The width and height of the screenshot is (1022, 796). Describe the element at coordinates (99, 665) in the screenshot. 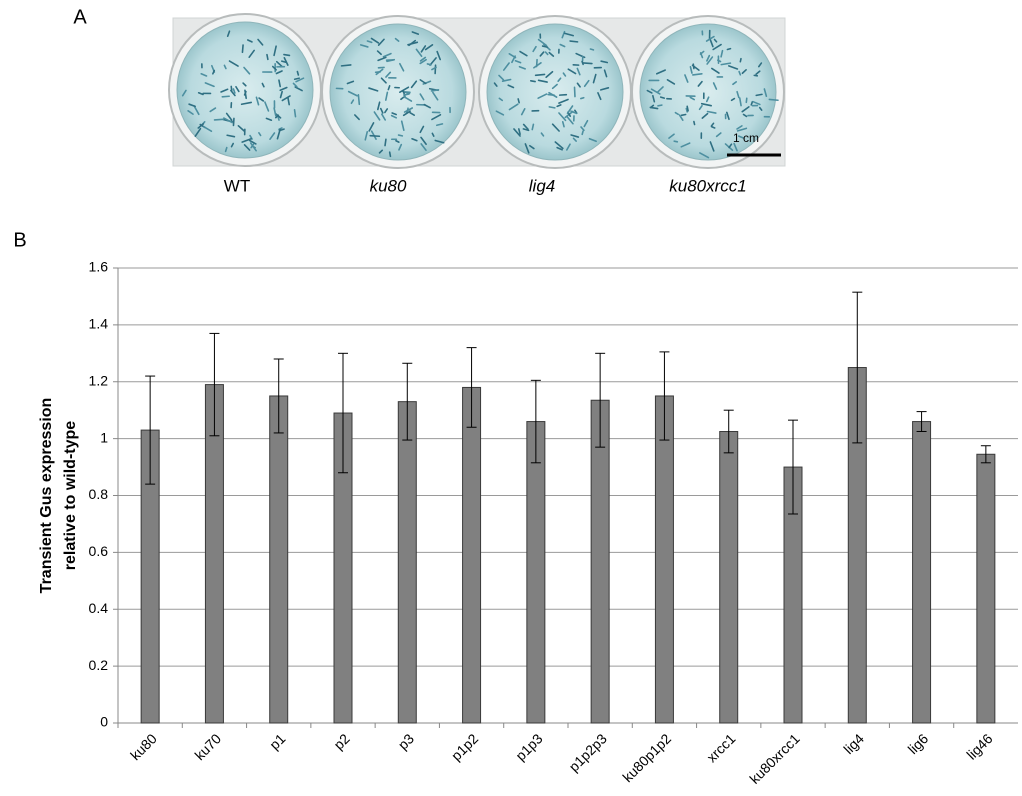

I see `y-tick-label: 0.2` at that location.